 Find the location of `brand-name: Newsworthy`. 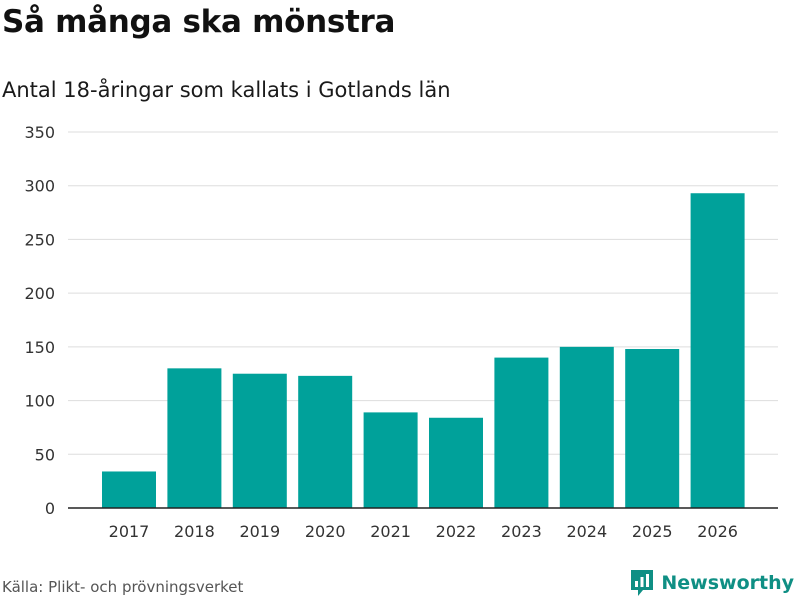

brand-name: Newsworthy is located at coordinates (727, 583).